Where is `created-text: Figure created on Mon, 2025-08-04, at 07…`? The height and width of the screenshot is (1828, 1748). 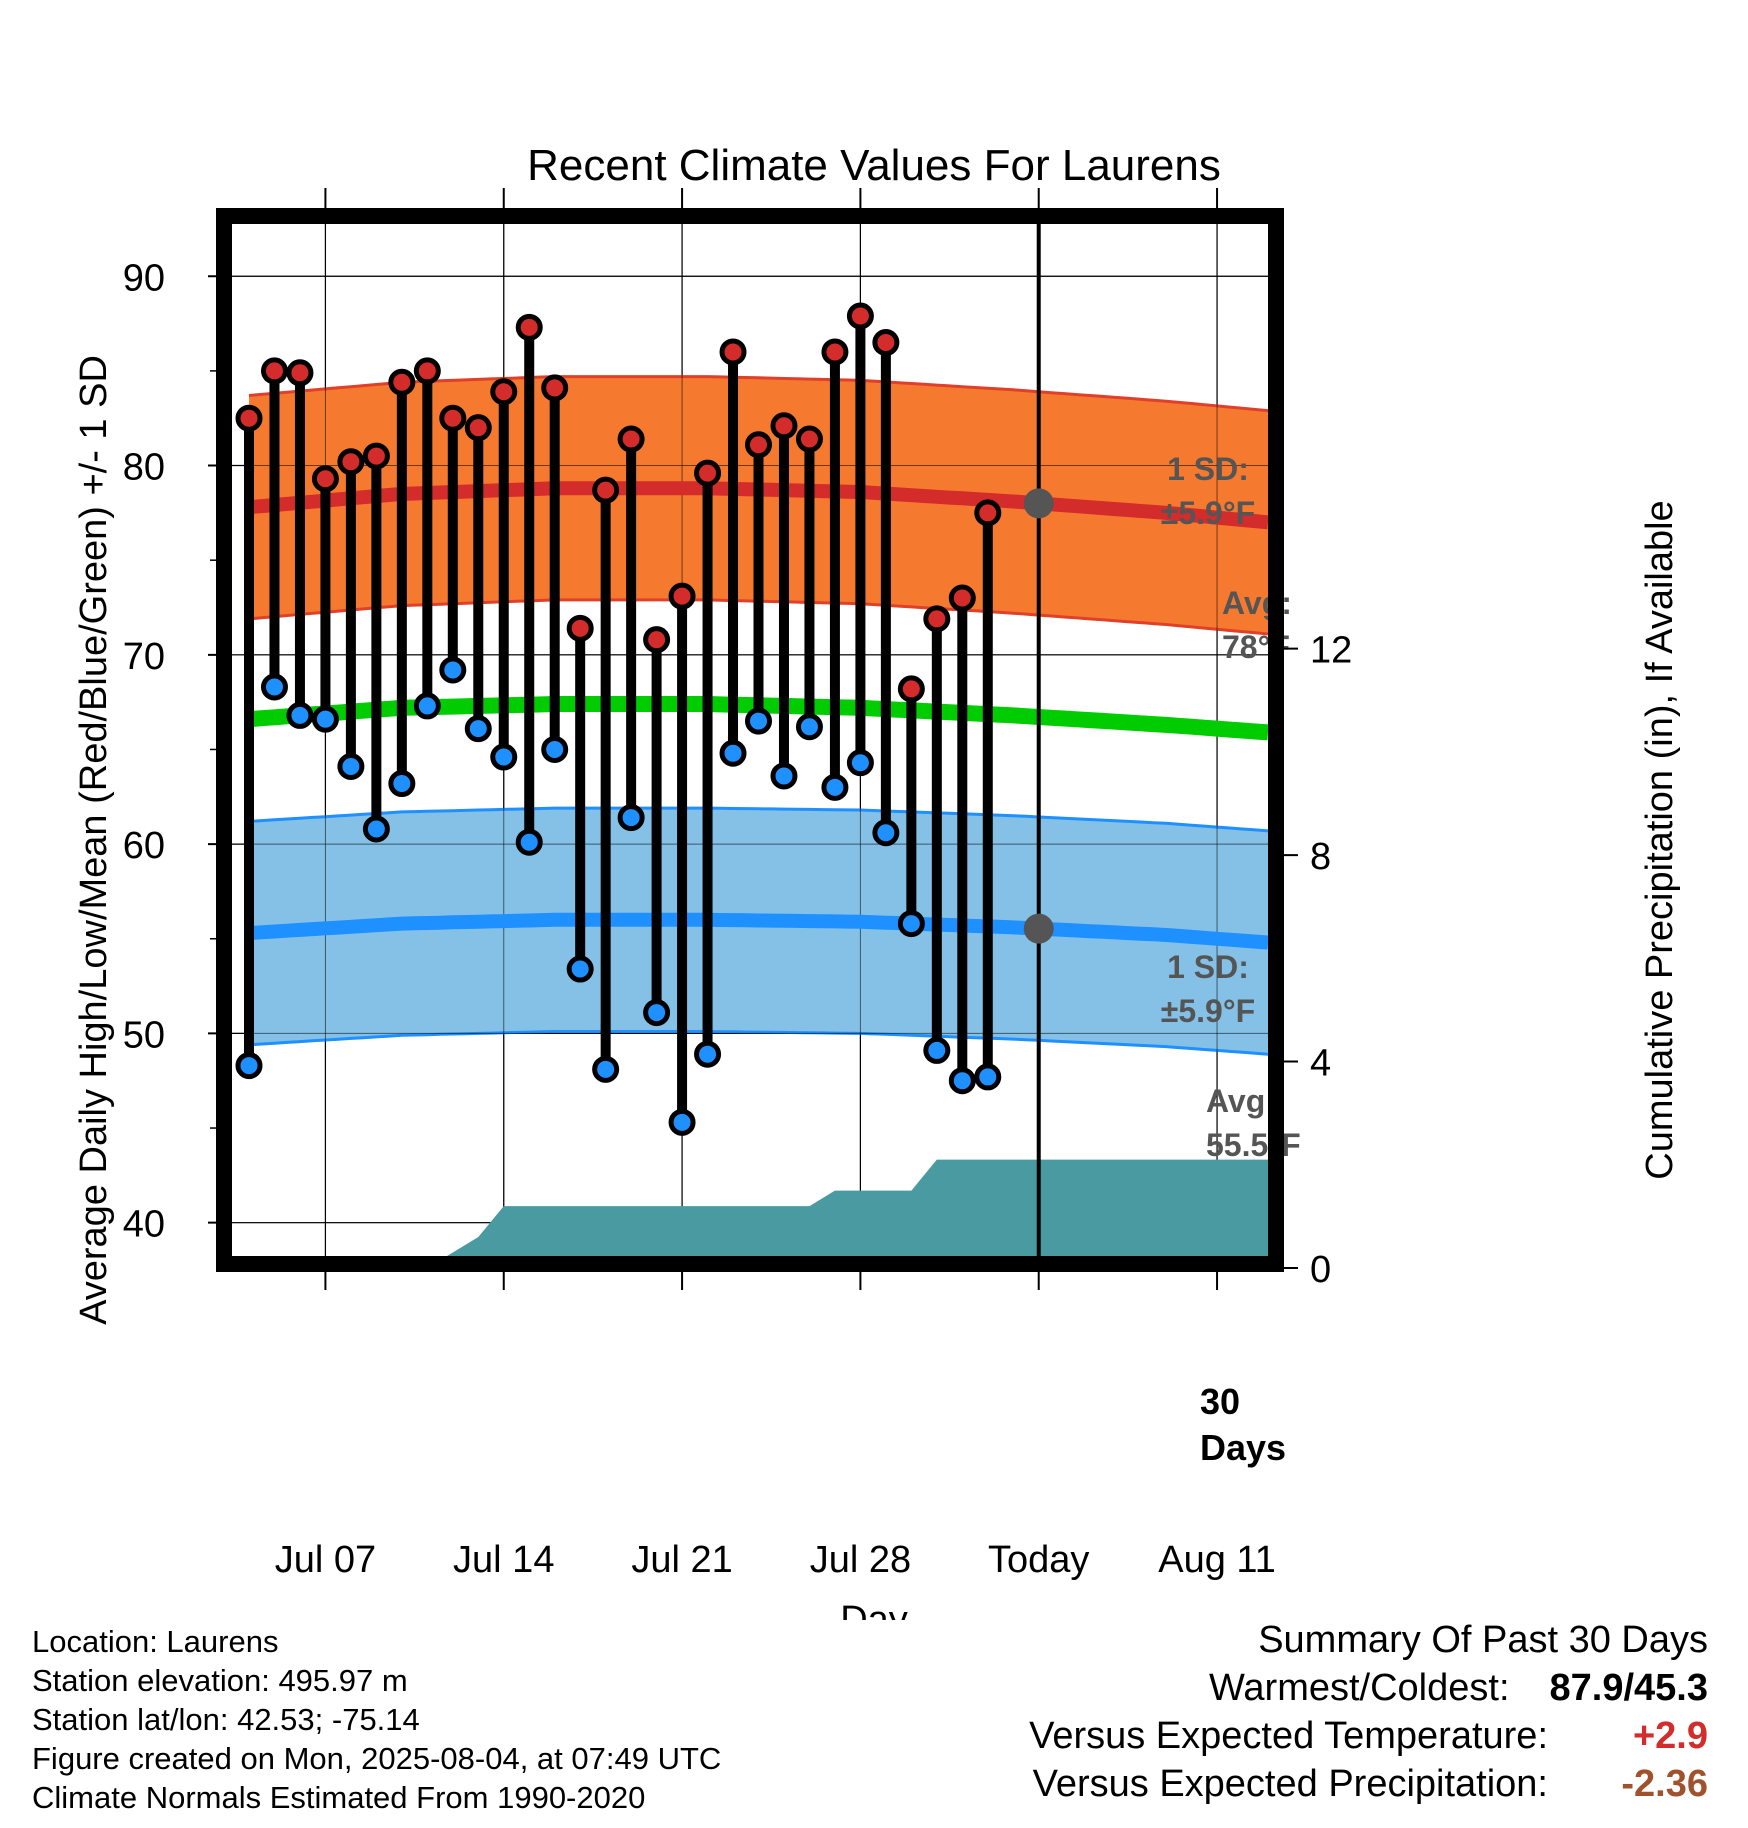
created-text: Figure created on Mon, 2025-08-04, at 07… is located at coordinates (377, 1758).